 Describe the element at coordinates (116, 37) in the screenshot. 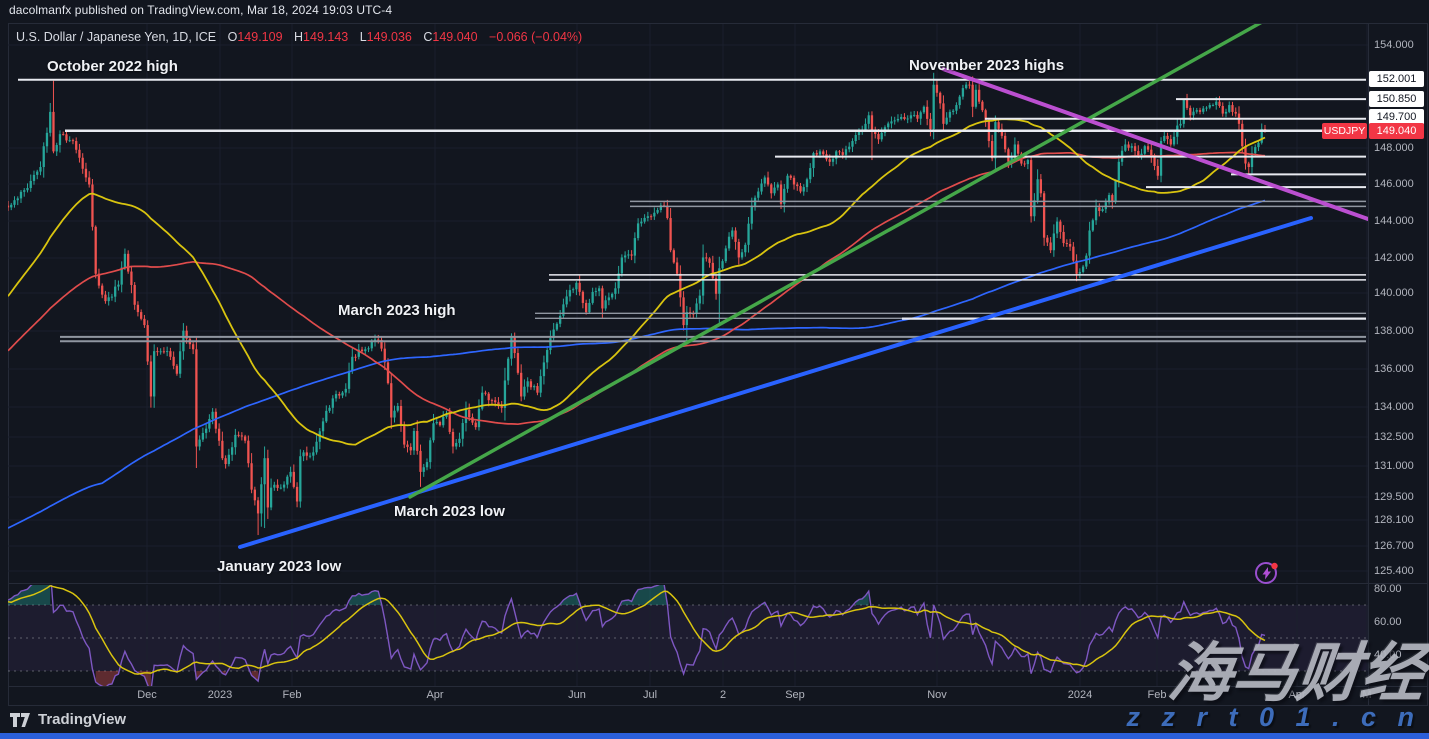

I see `symbol-title: U.S. Dollar / Japanese Yen, 1D, ICE` at that location.